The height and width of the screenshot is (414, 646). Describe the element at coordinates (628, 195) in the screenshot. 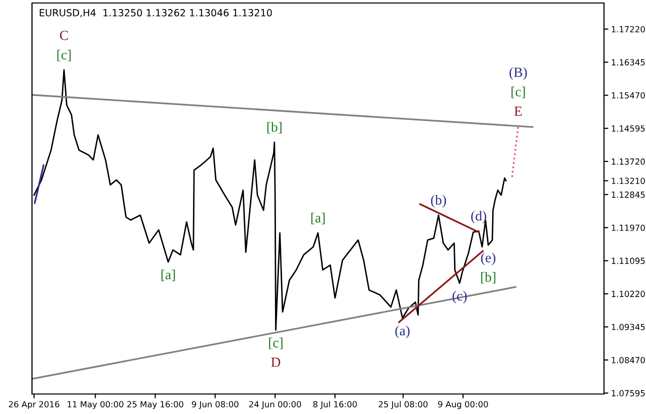

I see `y-tick-label: 1.12845` at that location.